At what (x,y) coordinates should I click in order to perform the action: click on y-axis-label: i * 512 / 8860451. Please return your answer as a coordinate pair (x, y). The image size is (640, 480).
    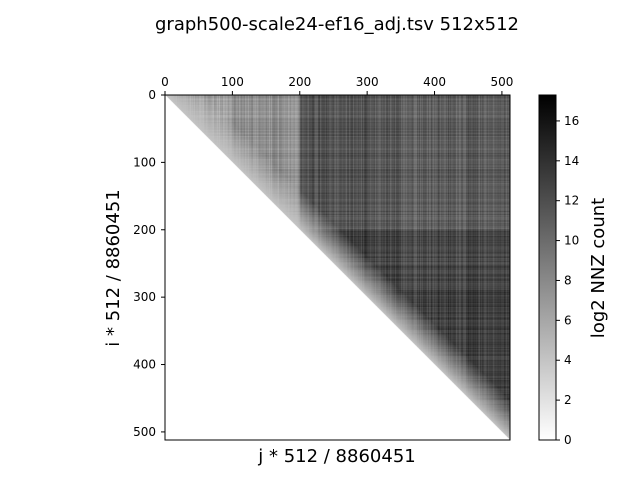
    Looking at the image, I should click on (113, 267).